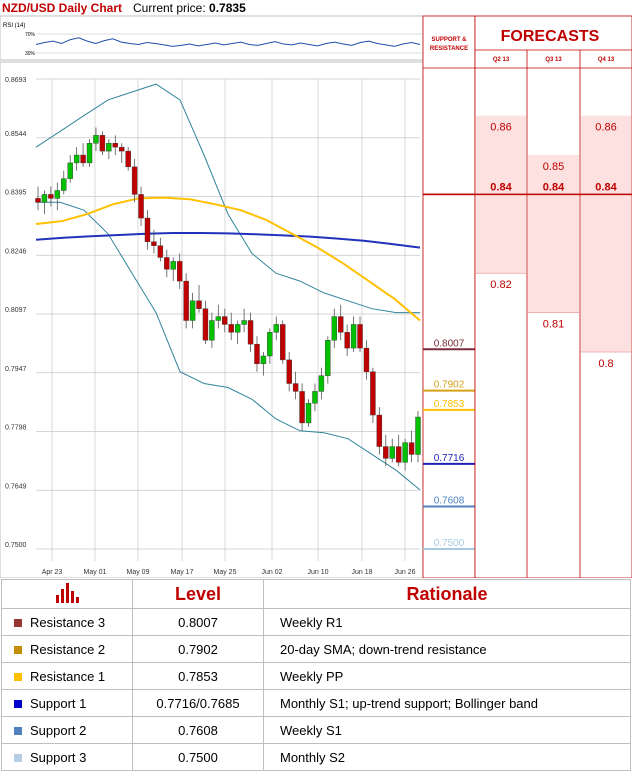 This screenshot has width=632, height=775. I want to click on rsi-label: RSI (14), so click(14, 26).